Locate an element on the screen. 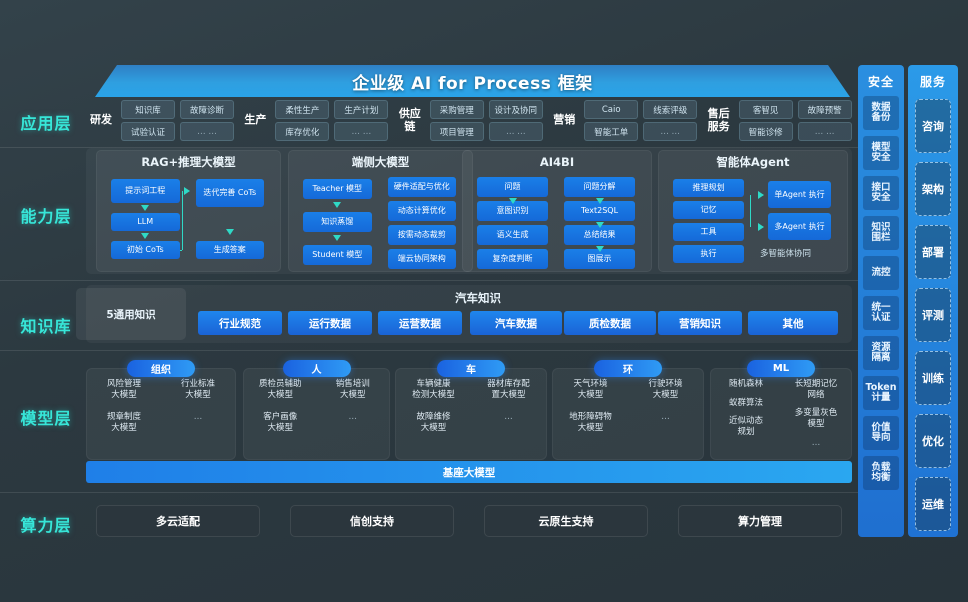  knowledge-pill: 其他 is located at coordinates (793, 323).